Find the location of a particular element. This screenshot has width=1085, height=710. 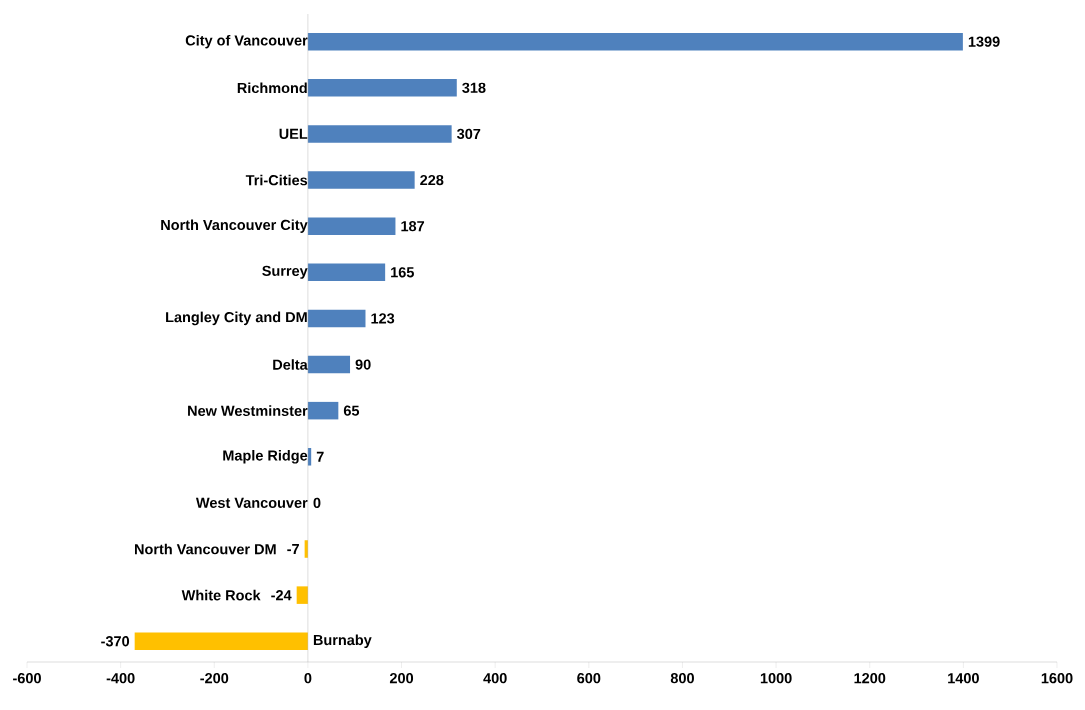

data-label: -7 is located at coordinates (293, 549).